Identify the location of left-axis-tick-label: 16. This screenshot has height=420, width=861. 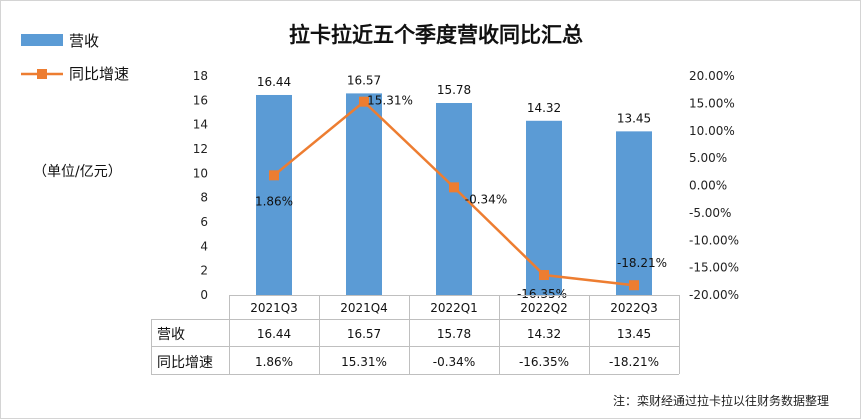
(200, 100).